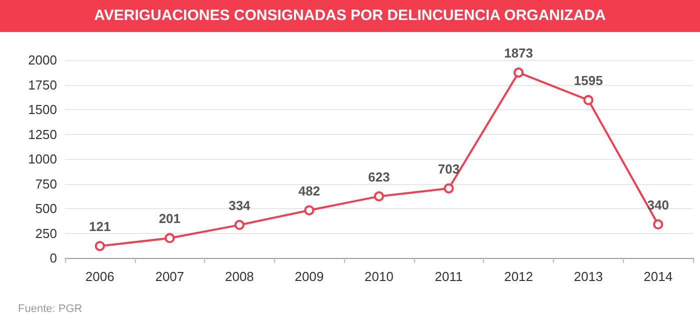 The height and width of the screenshot is (325, 700). Describe the element at coordinates (519, 276) in the screenshot. I see `x-tick-label: 2012` at that location.